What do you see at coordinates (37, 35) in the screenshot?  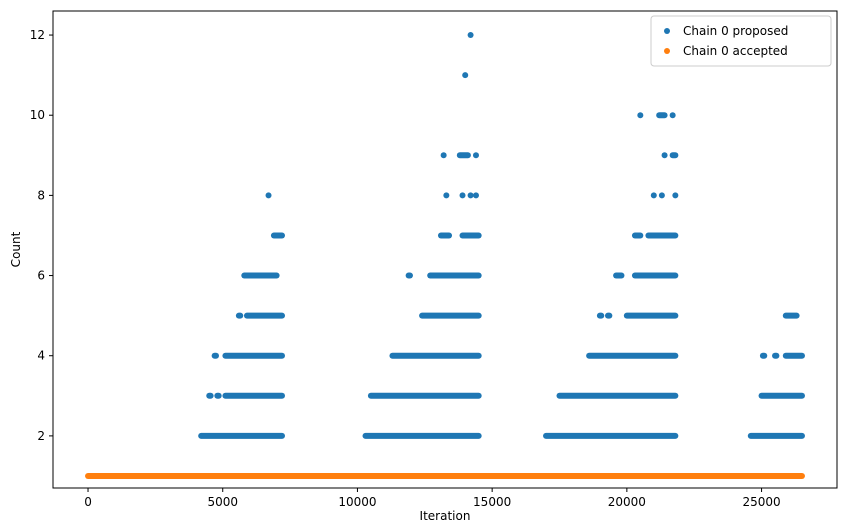 I see `y-tick-label: 12` at bounding box center [37, 35].